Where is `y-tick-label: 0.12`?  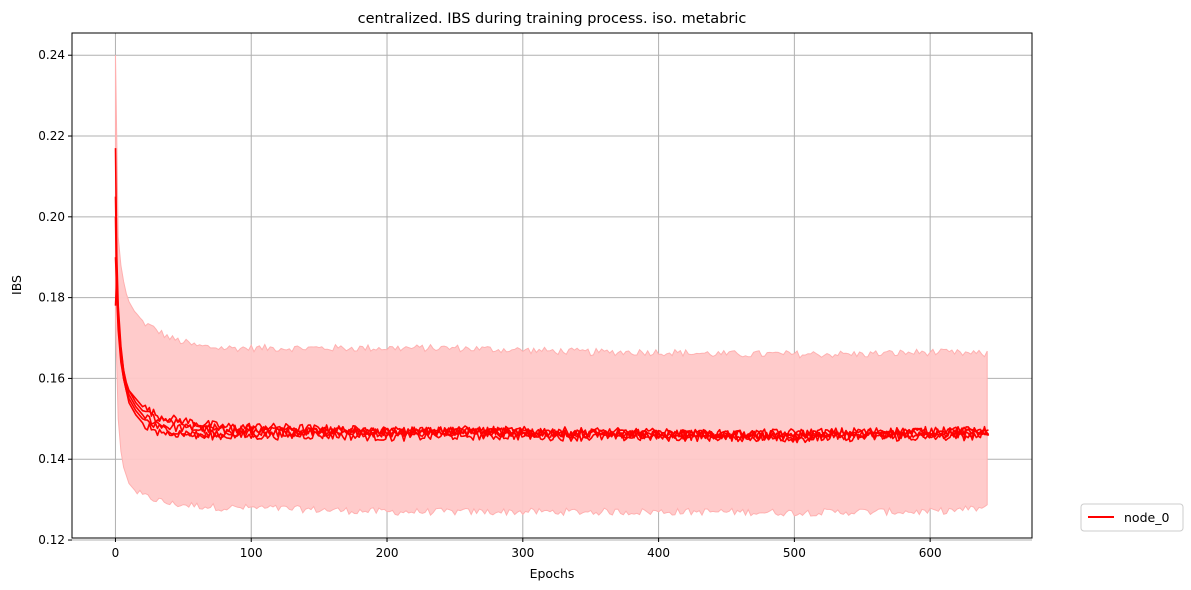 y-tick-label: 0.12 is located at coordinates (51, 540).